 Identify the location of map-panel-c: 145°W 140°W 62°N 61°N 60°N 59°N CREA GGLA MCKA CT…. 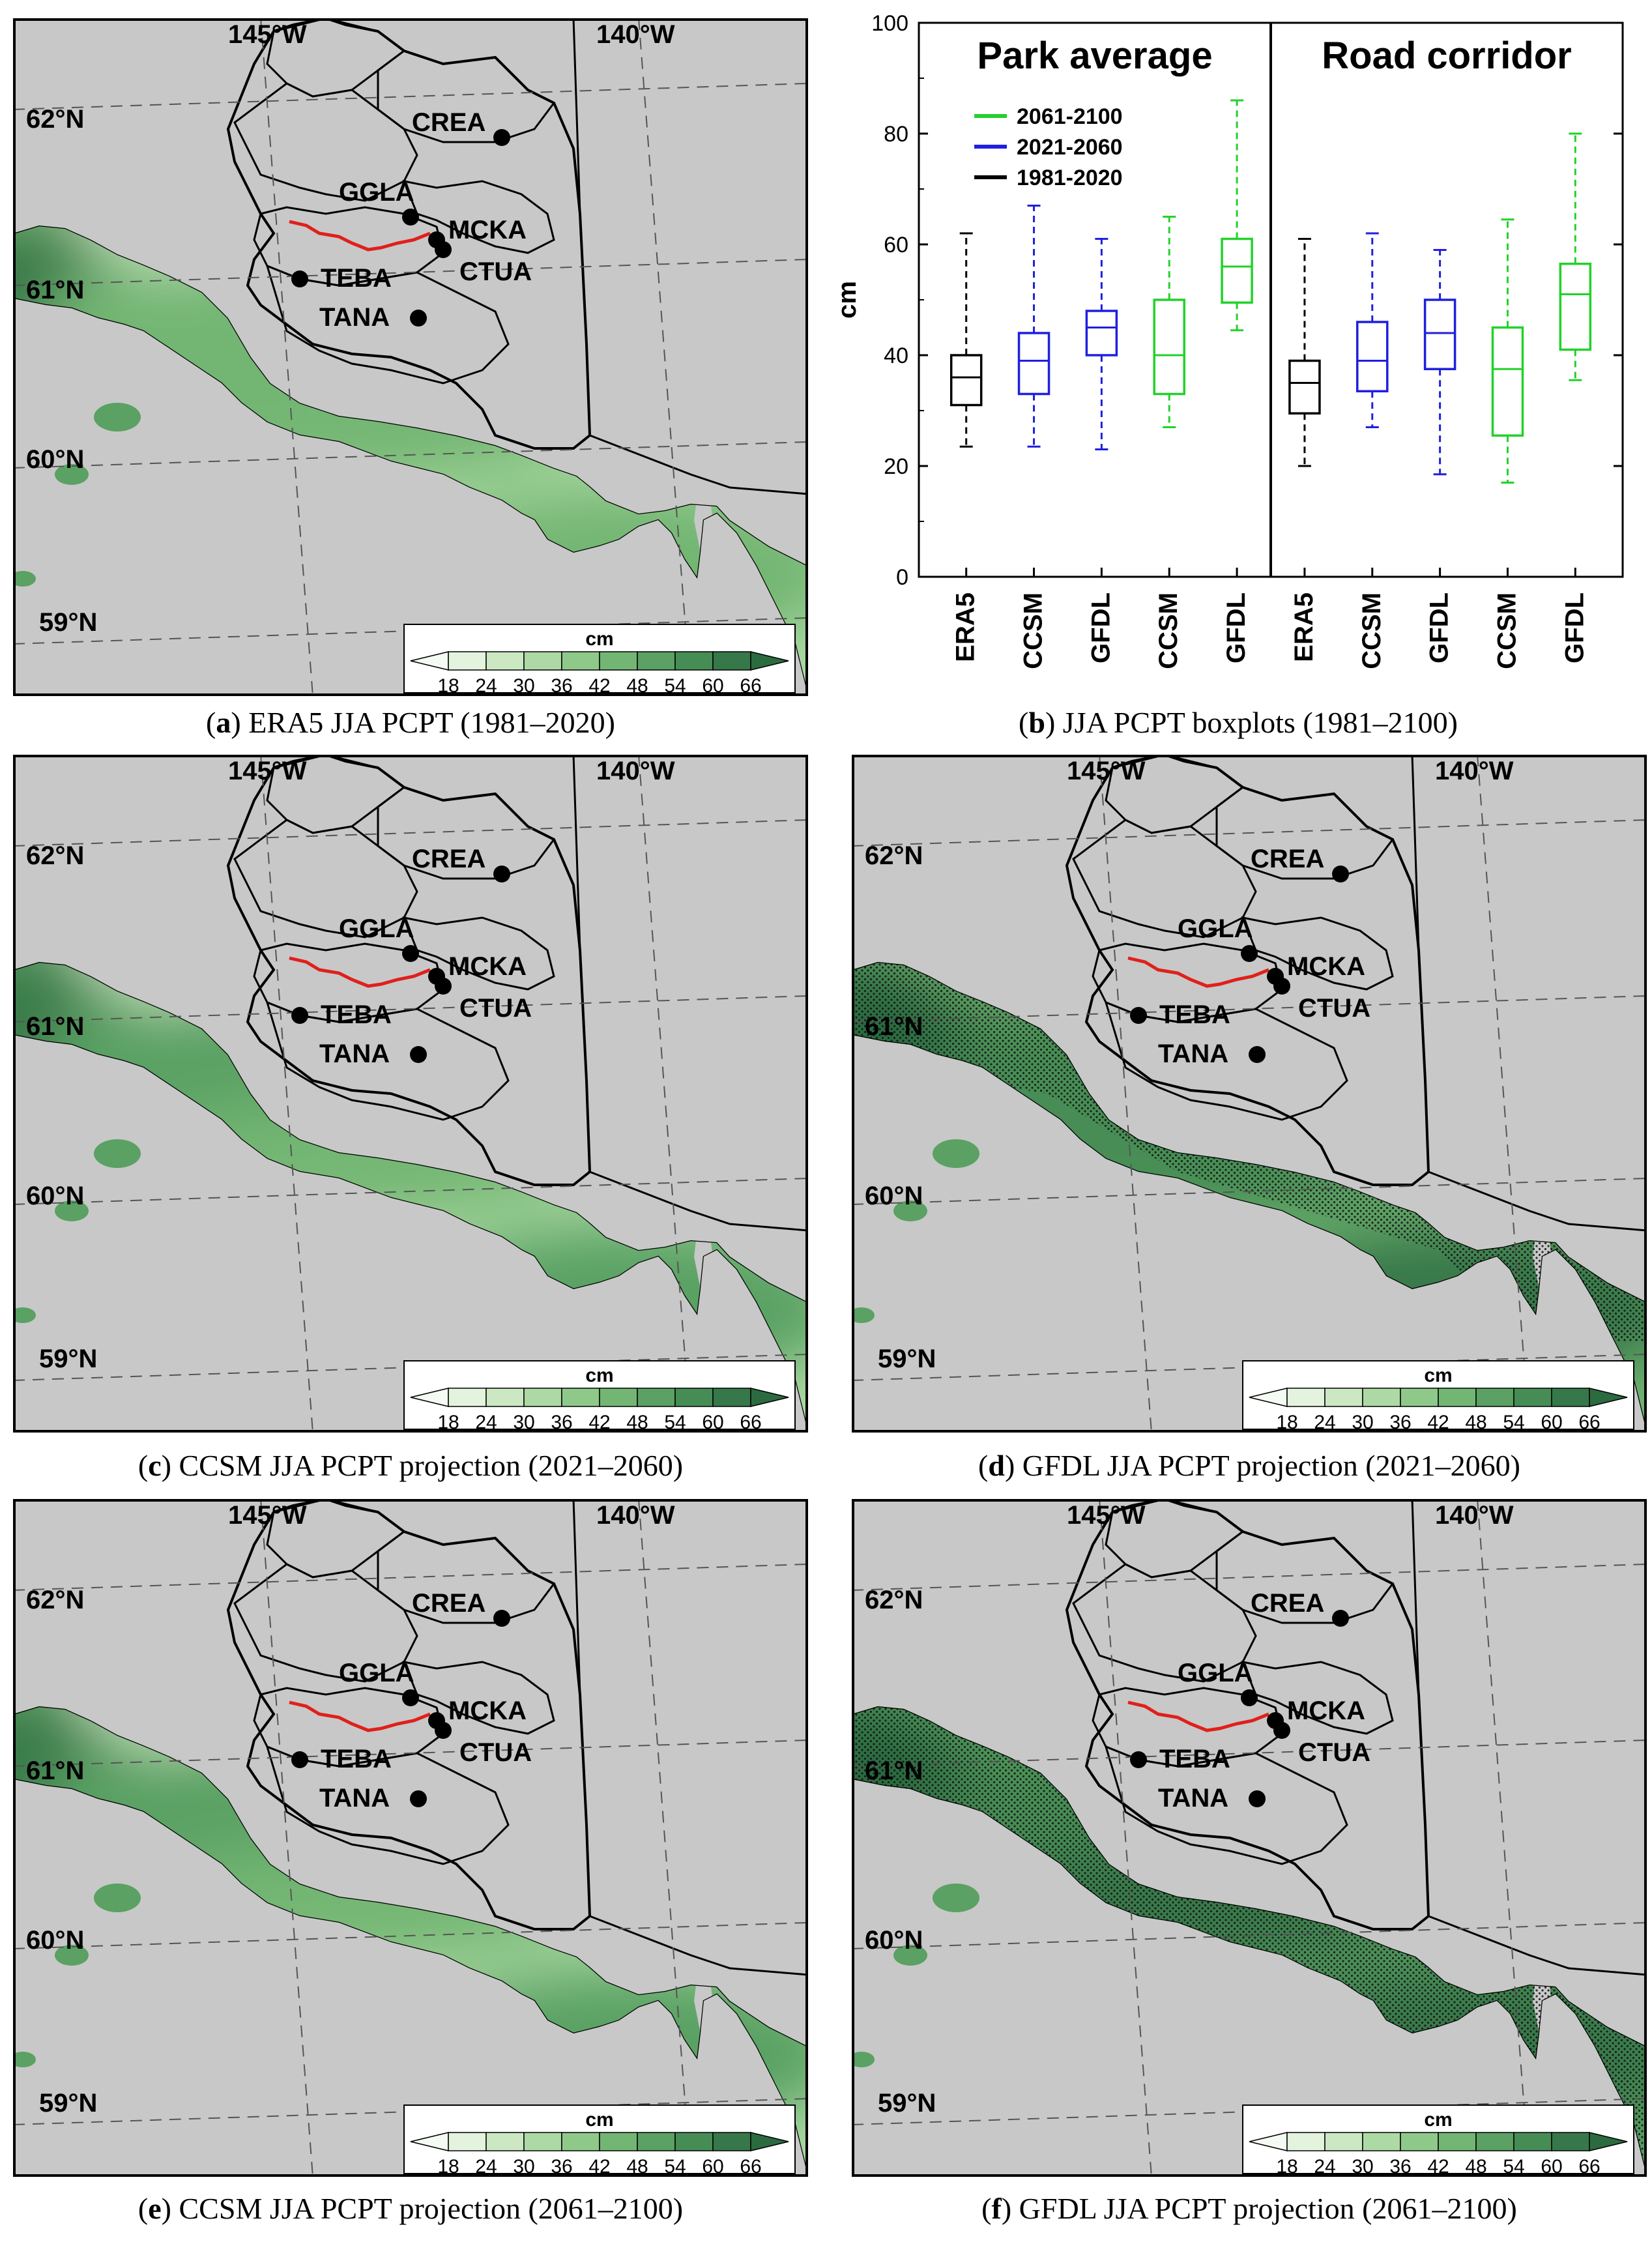
(411, 1094).